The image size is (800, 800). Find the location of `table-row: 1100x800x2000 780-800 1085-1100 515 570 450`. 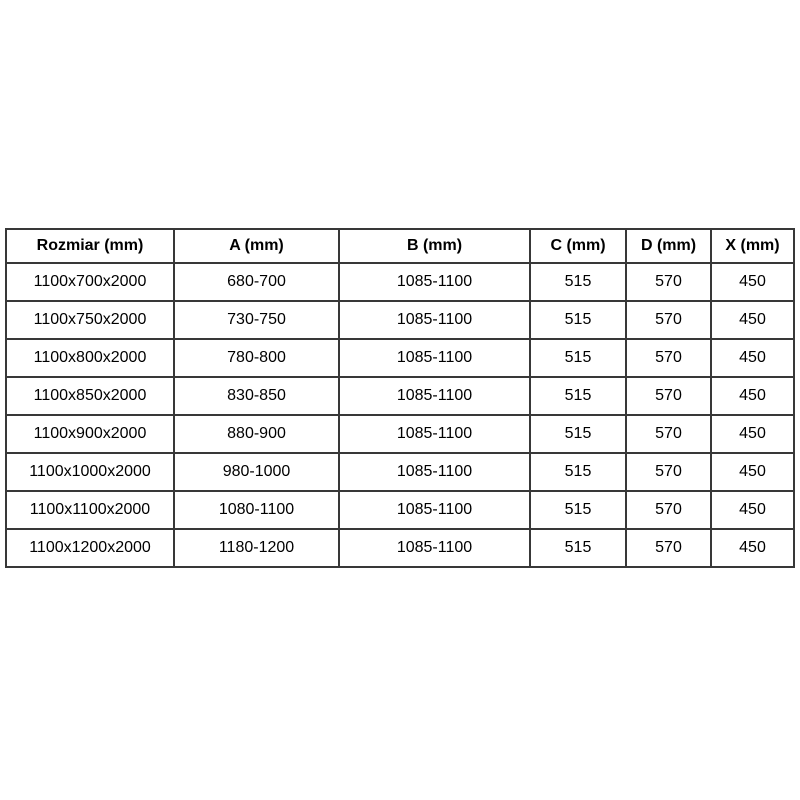

table-row: 1100x800x2000 780-800 1085-1100 515 570 450 is located at coordinates (400, 358).